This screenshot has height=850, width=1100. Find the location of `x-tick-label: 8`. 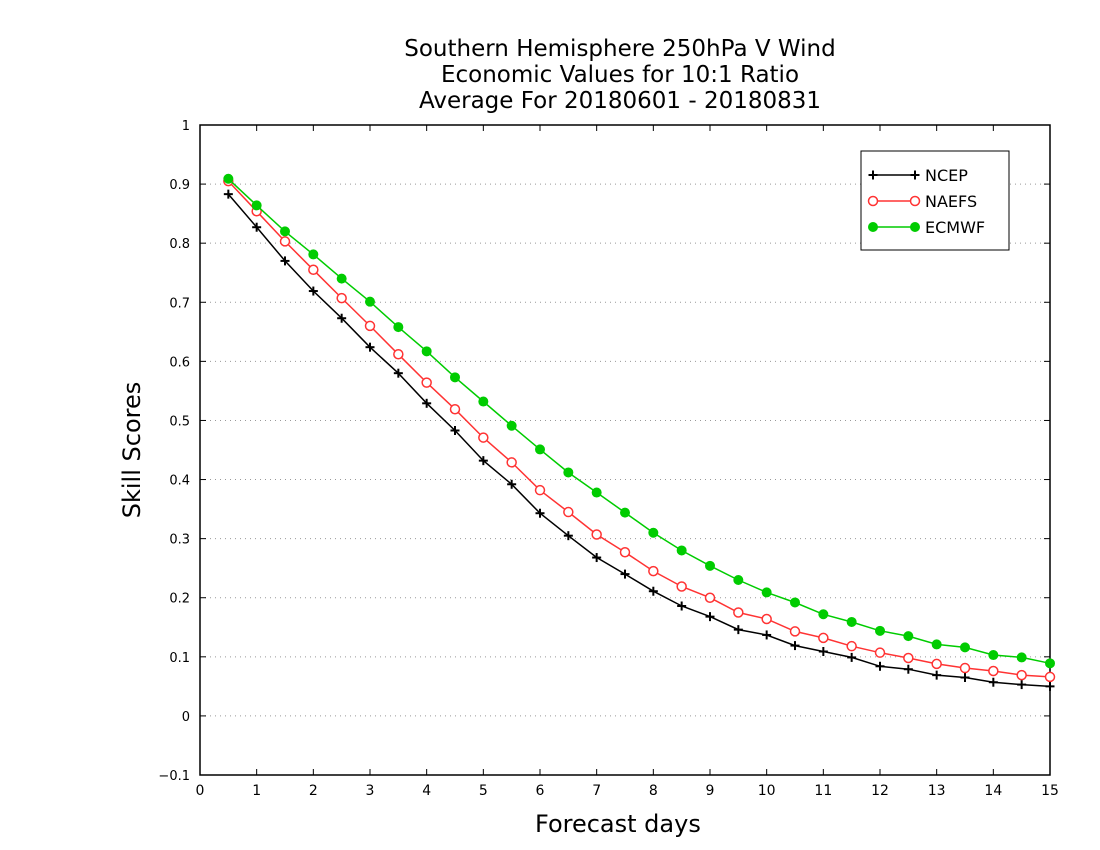

x-tick-label: 8 is located at coordinates (653, 791).